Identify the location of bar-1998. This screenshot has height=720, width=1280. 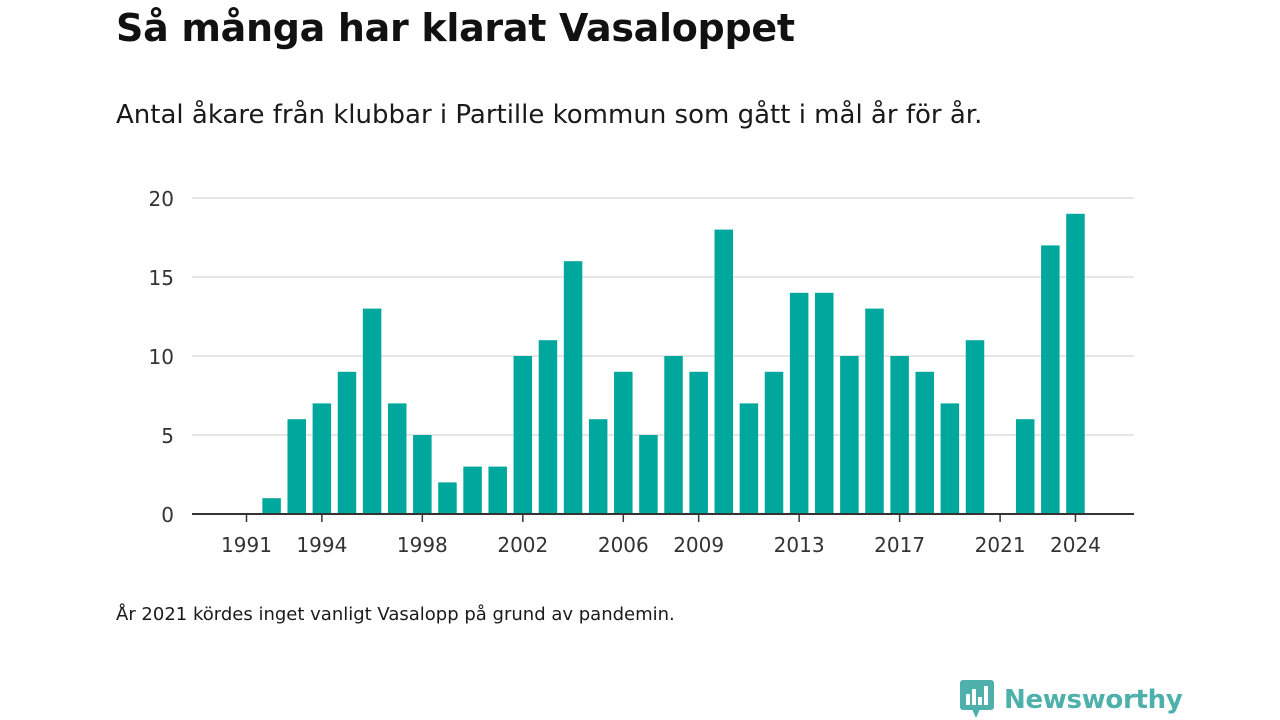
(422, 474).